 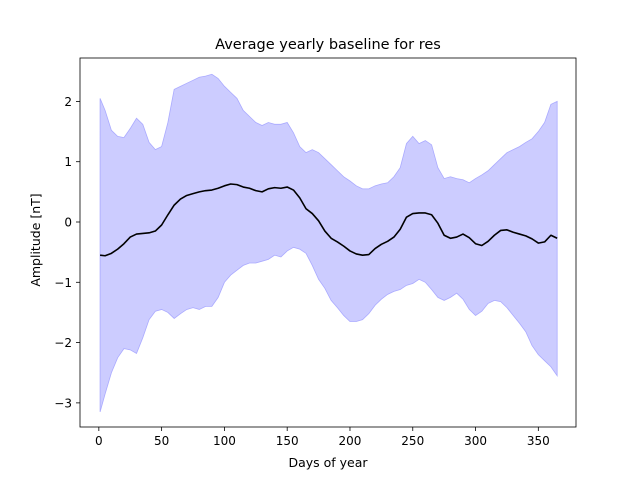 I want to click on y-tick-label: 1, so click(x=68, y=162).